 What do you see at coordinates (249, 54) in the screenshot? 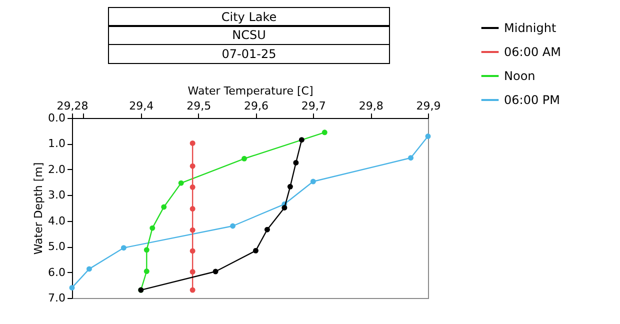
I see `text: 07-01-25` at bounding box center [249, 54].